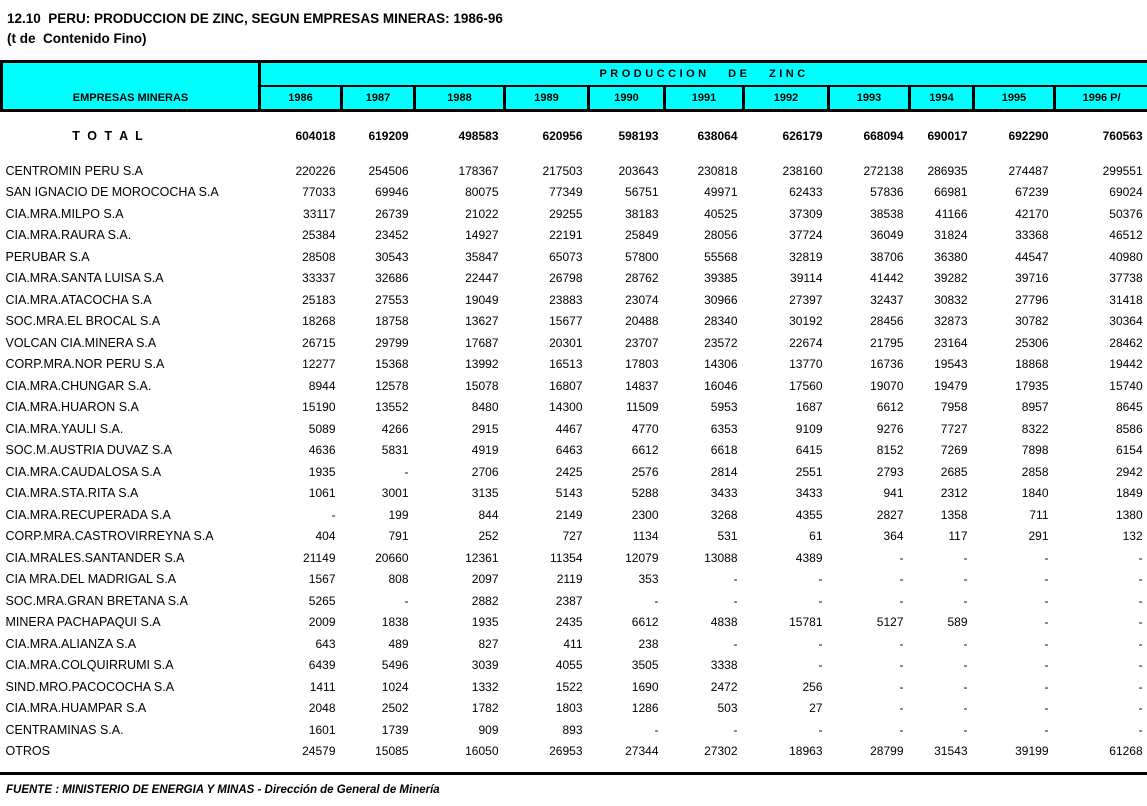  Describe the element at coordinates (642, 385) in the screenshot. I see `value-cell-1990: 14837` at that location.